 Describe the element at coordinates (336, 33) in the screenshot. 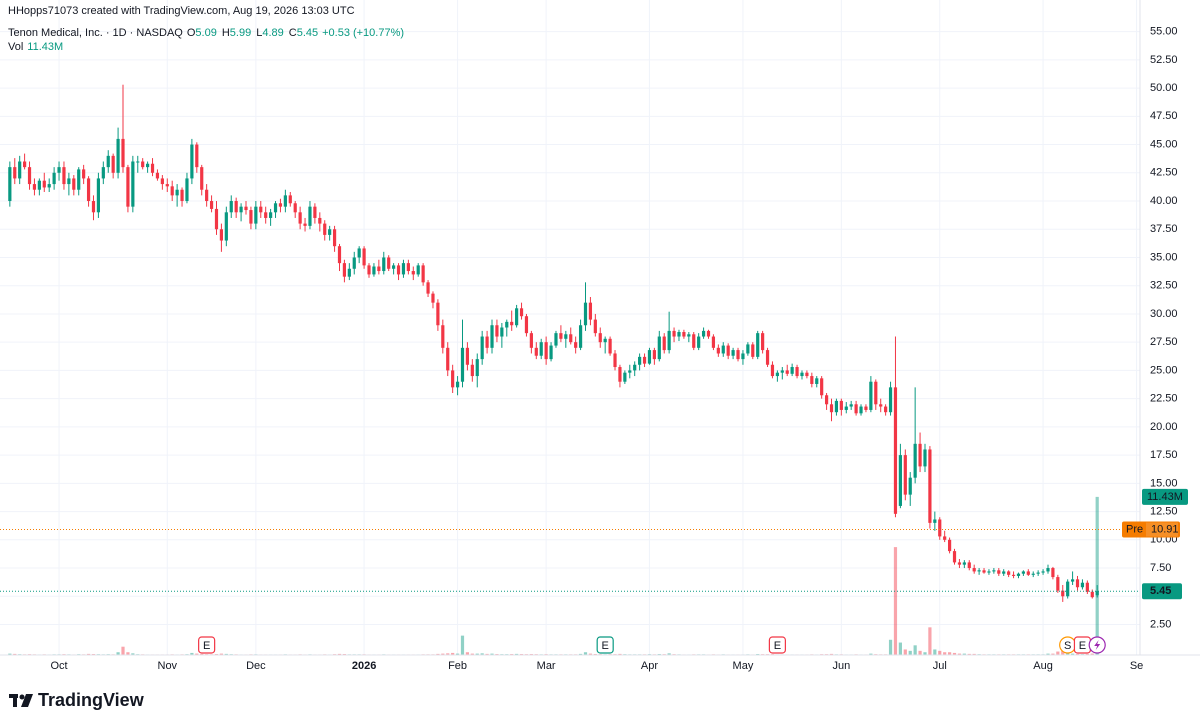

I see `change: +0.53` at that location.